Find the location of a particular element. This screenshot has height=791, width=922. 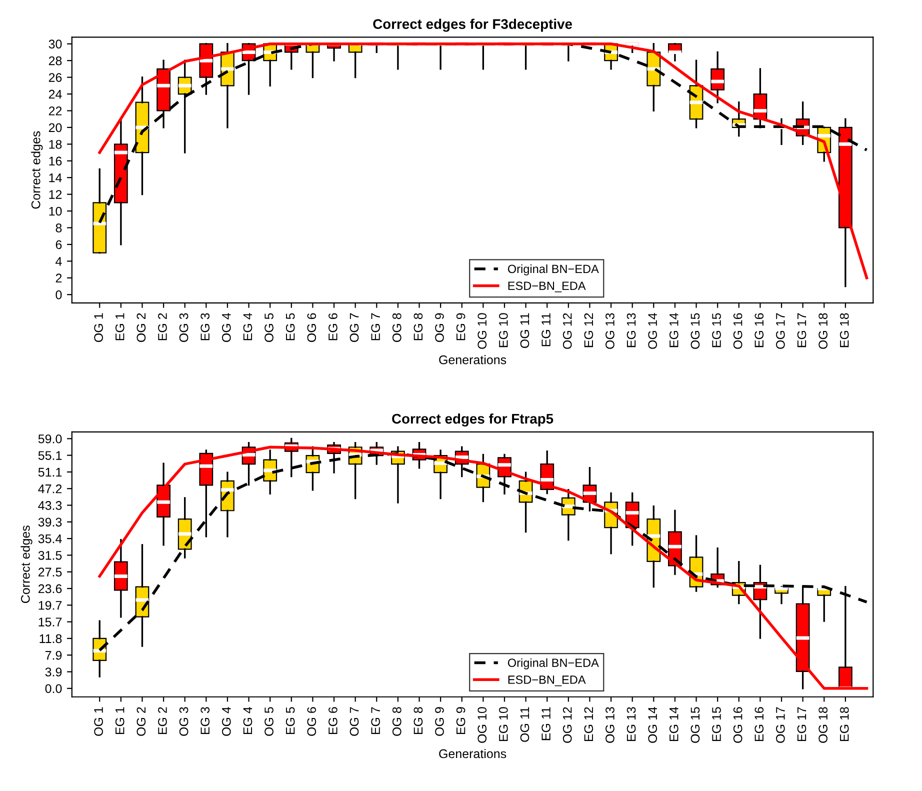

y-tick-label: 15.7 is located at coordinates (50, 622).